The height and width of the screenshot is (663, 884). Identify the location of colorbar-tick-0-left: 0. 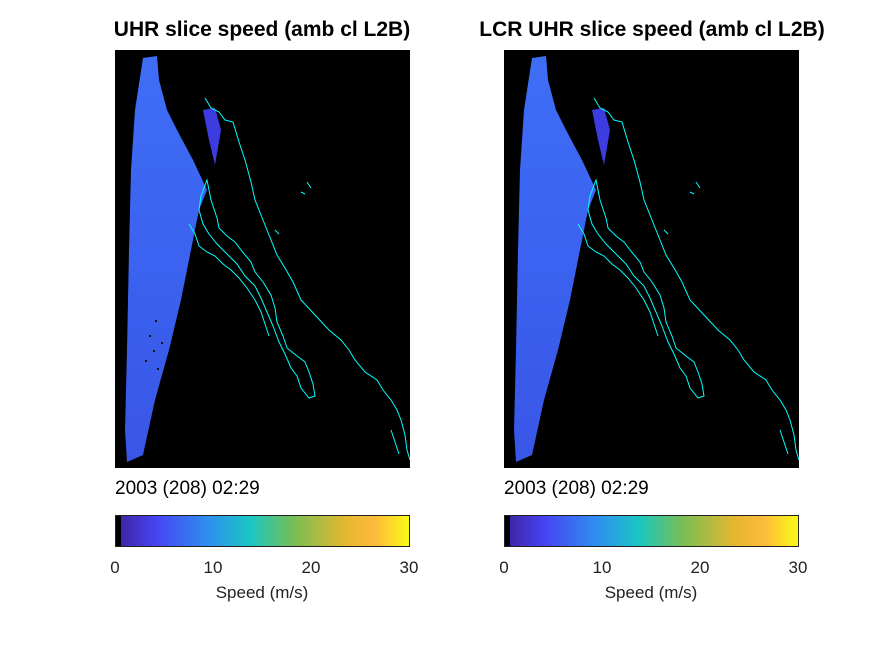
(115, 567).